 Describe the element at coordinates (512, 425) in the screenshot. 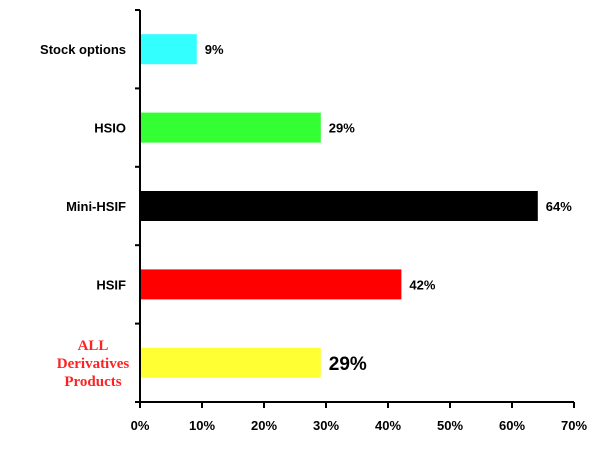

I see `x-tick-label: 60%` at that location.